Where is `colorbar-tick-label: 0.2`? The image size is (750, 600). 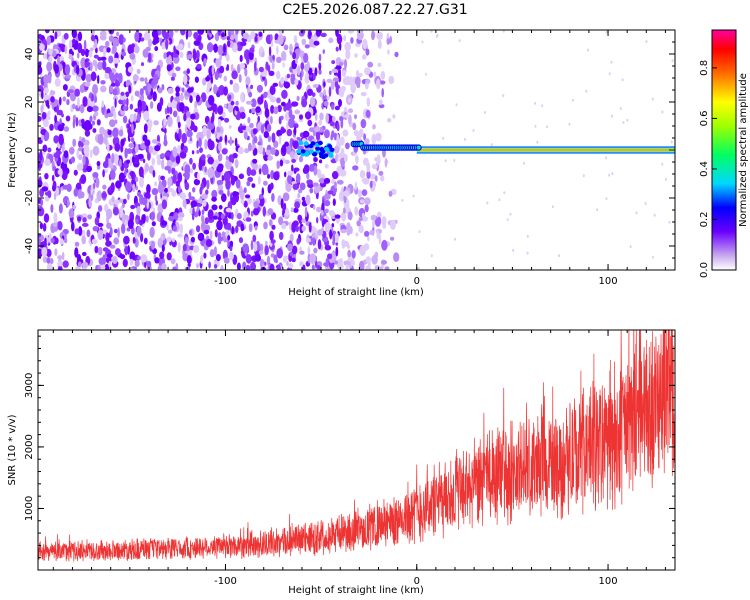
colorbar-tick-label: 0.2 is located at coordinates (704, 220).